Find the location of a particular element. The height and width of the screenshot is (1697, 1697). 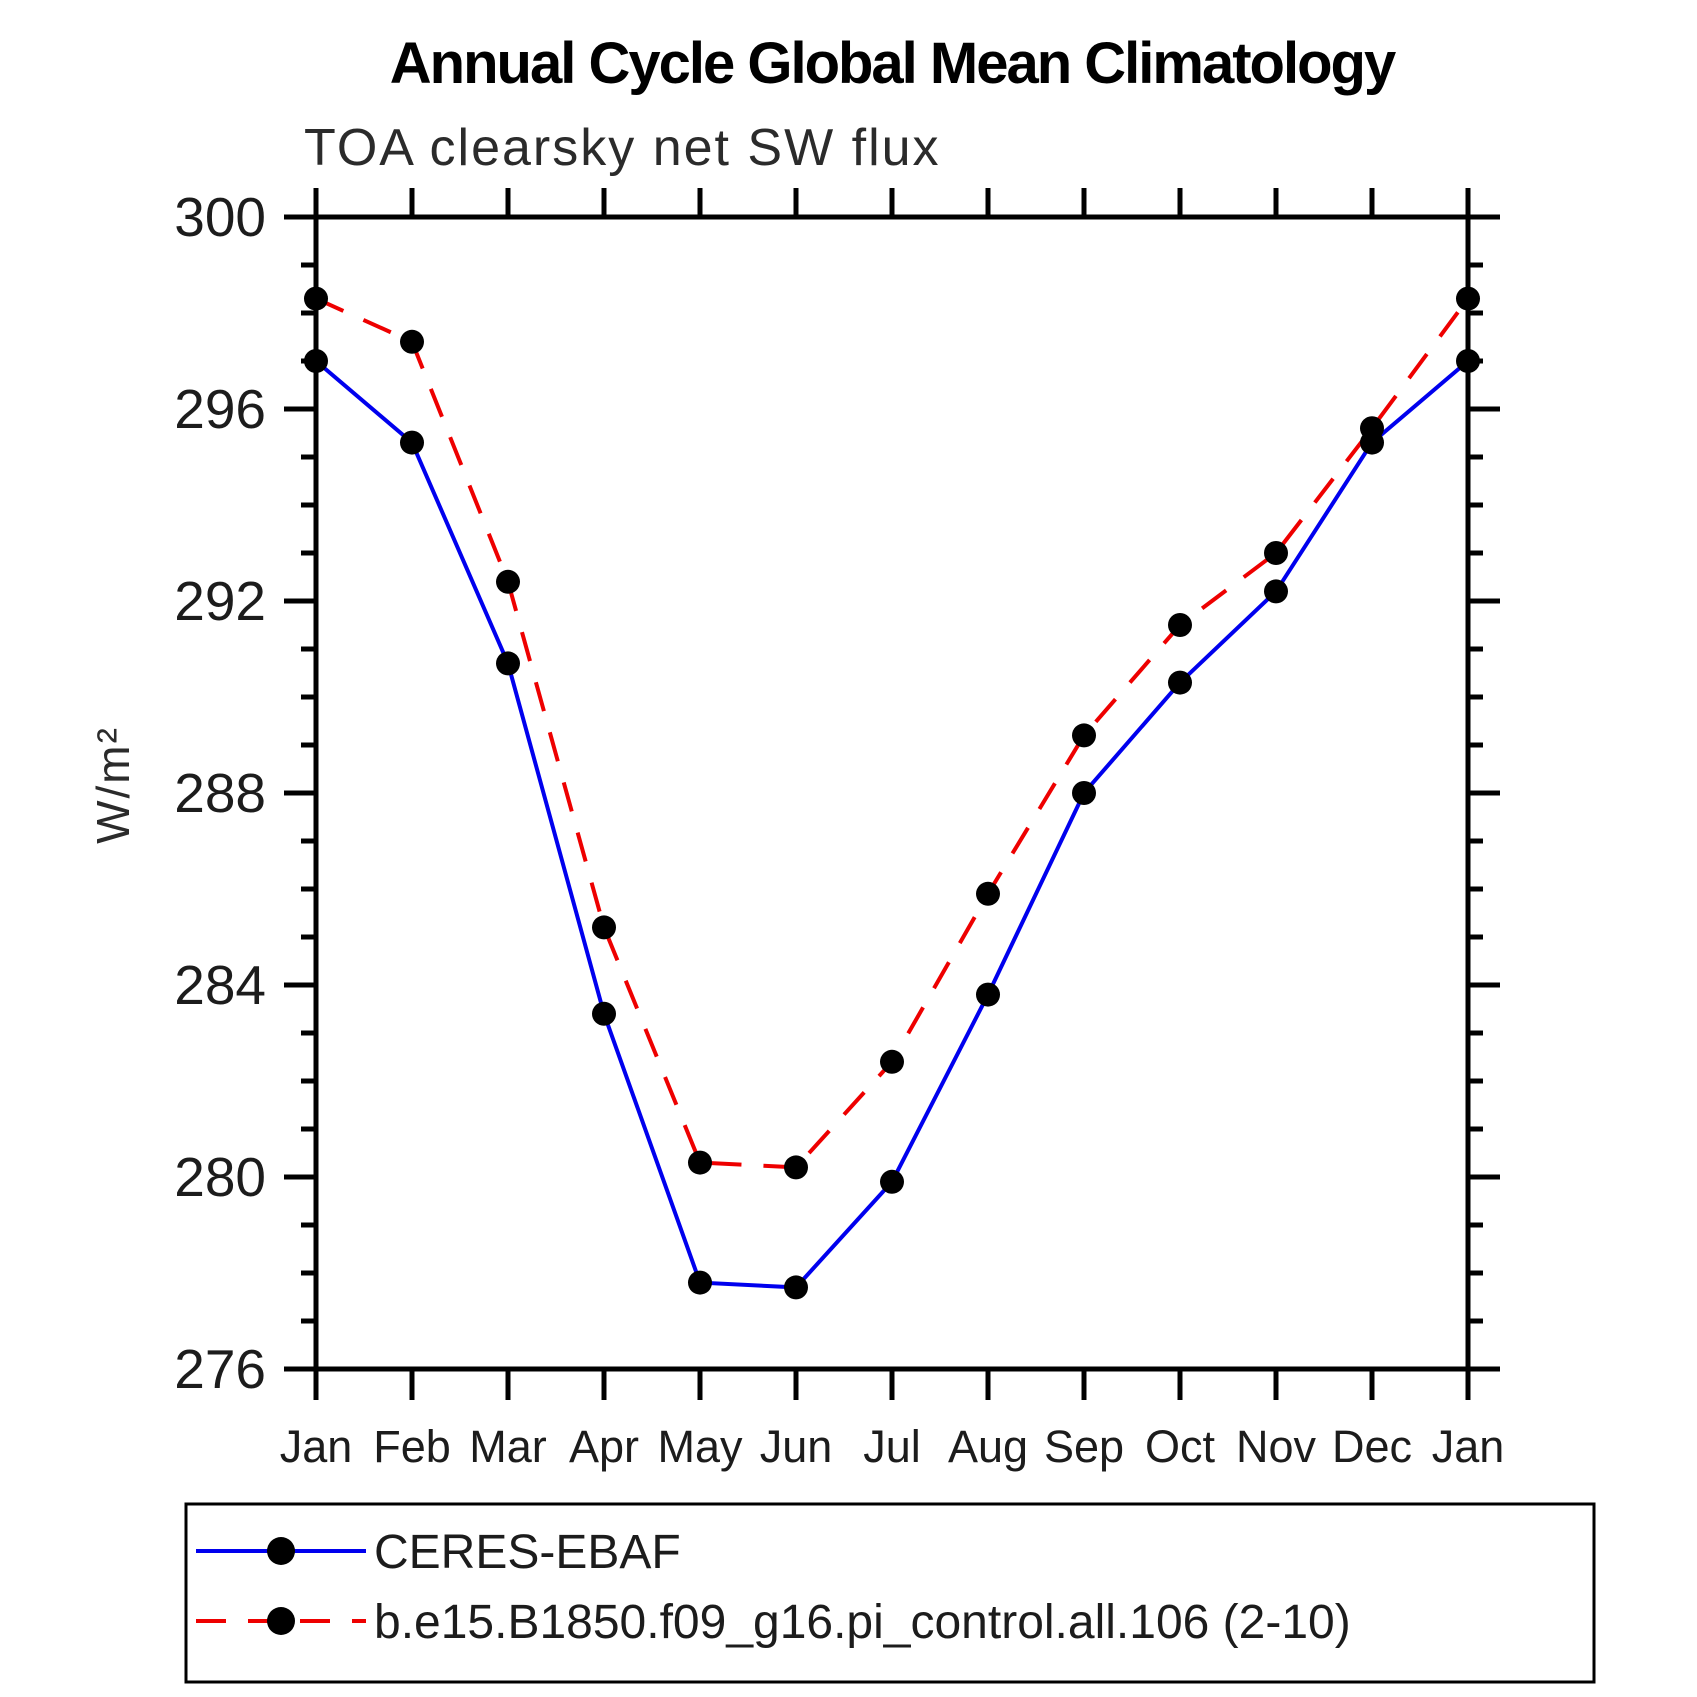

x-tick-label: Apr is located at coordinates (604, 1446).